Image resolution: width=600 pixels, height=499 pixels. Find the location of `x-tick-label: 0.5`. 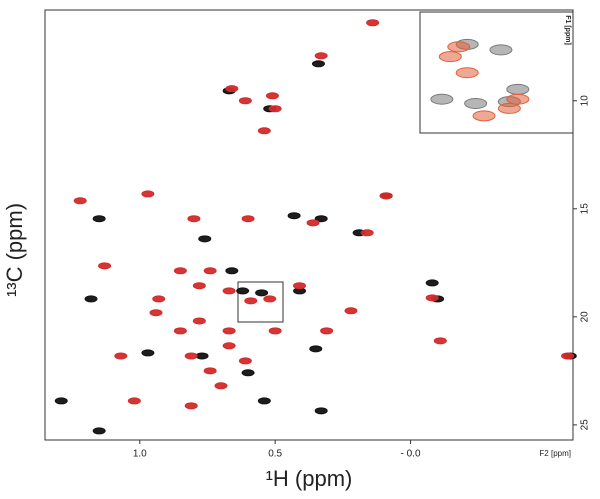

x-tick-label: 0.5 is located at coordinates (275, 454).